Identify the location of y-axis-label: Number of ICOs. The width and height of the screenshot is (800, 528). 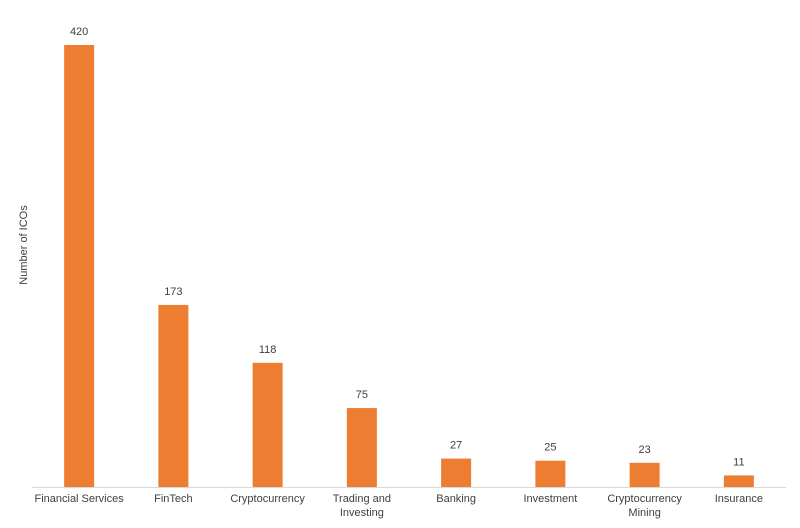
(24, 245).